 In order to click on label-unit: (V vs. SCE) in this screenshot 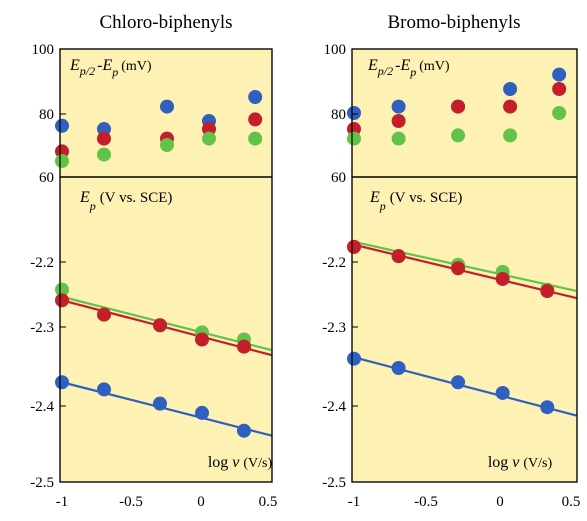, I will do `click(136, 198)`.